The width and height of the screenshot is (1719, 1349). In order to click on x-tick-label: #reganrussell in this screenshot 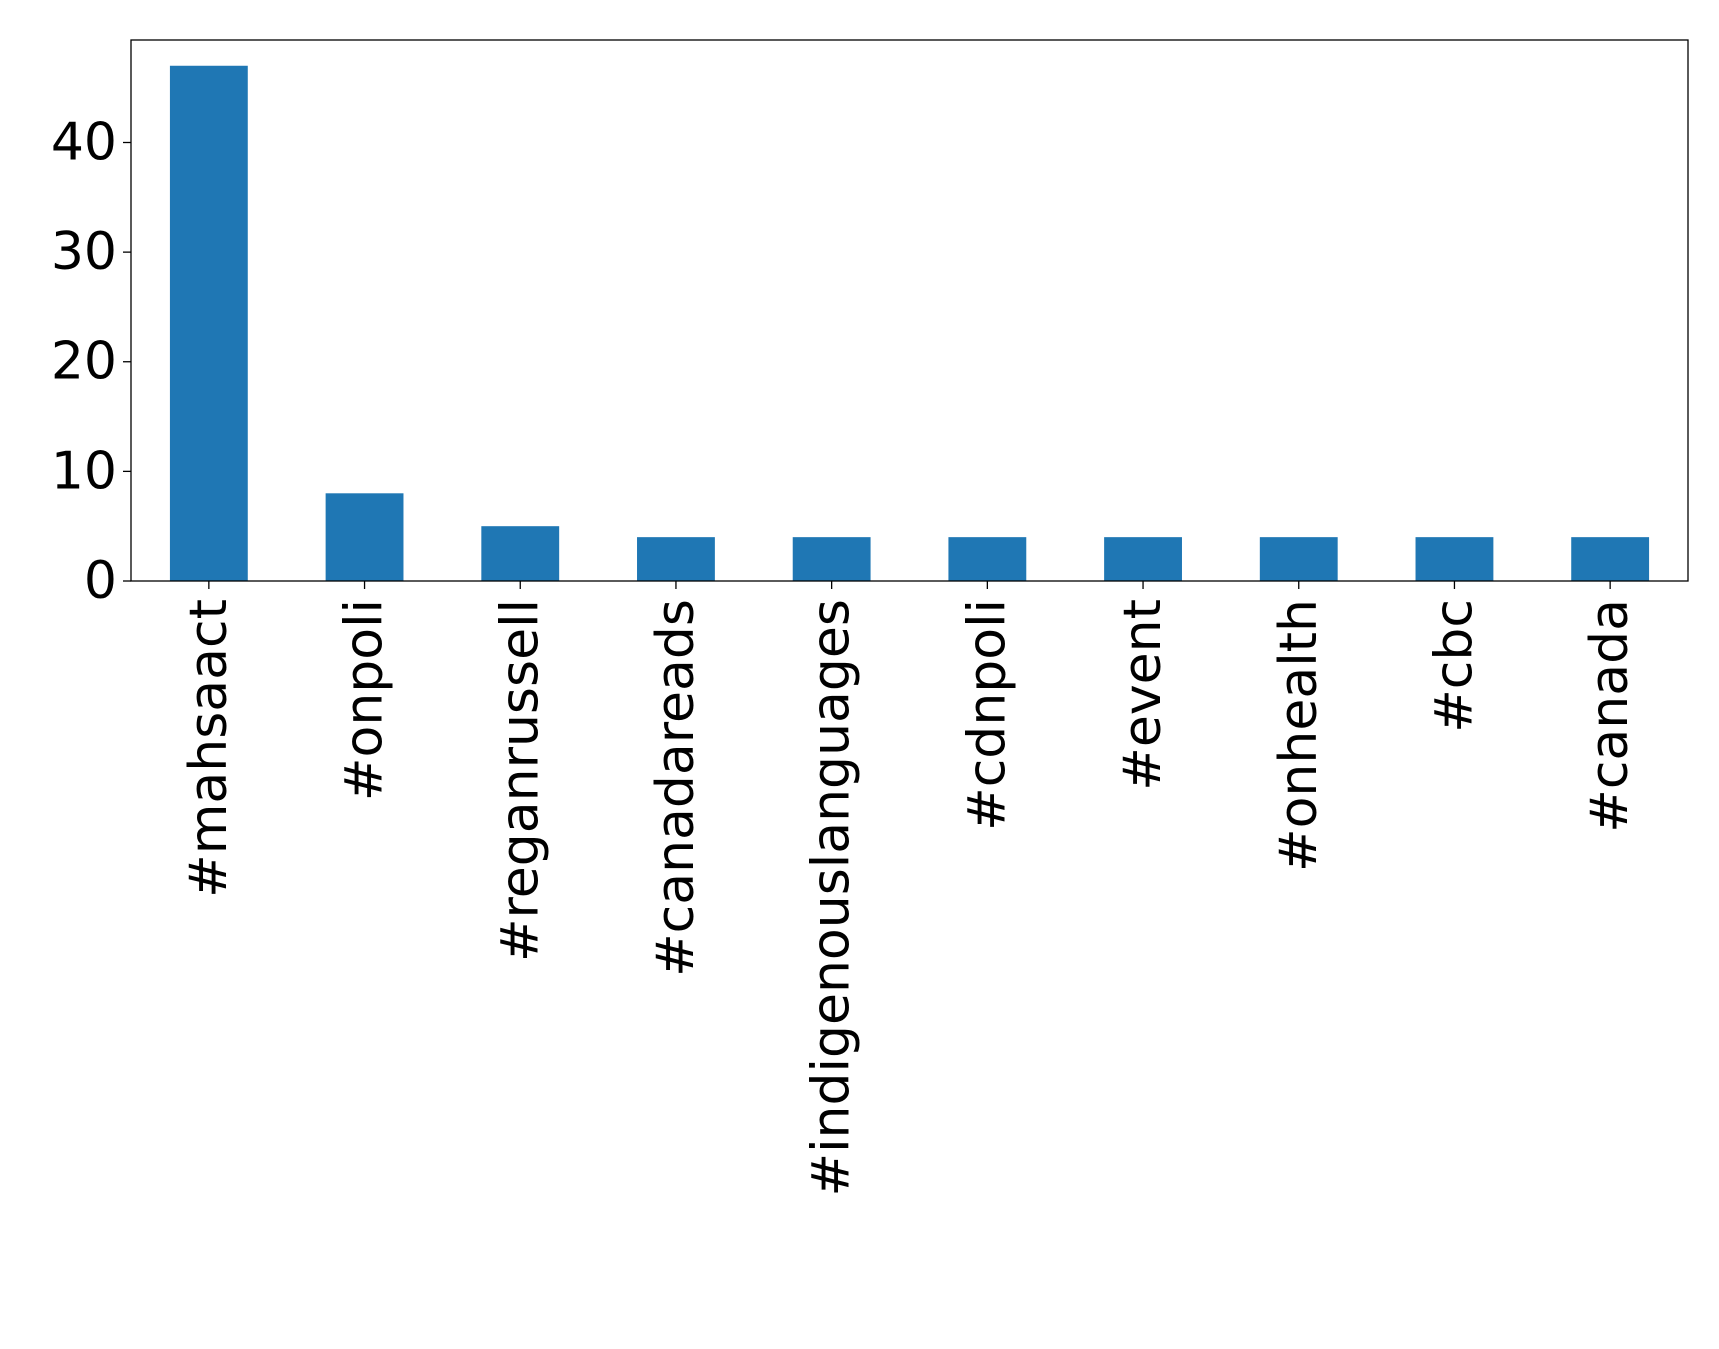, I will do `click(520, 780)`.